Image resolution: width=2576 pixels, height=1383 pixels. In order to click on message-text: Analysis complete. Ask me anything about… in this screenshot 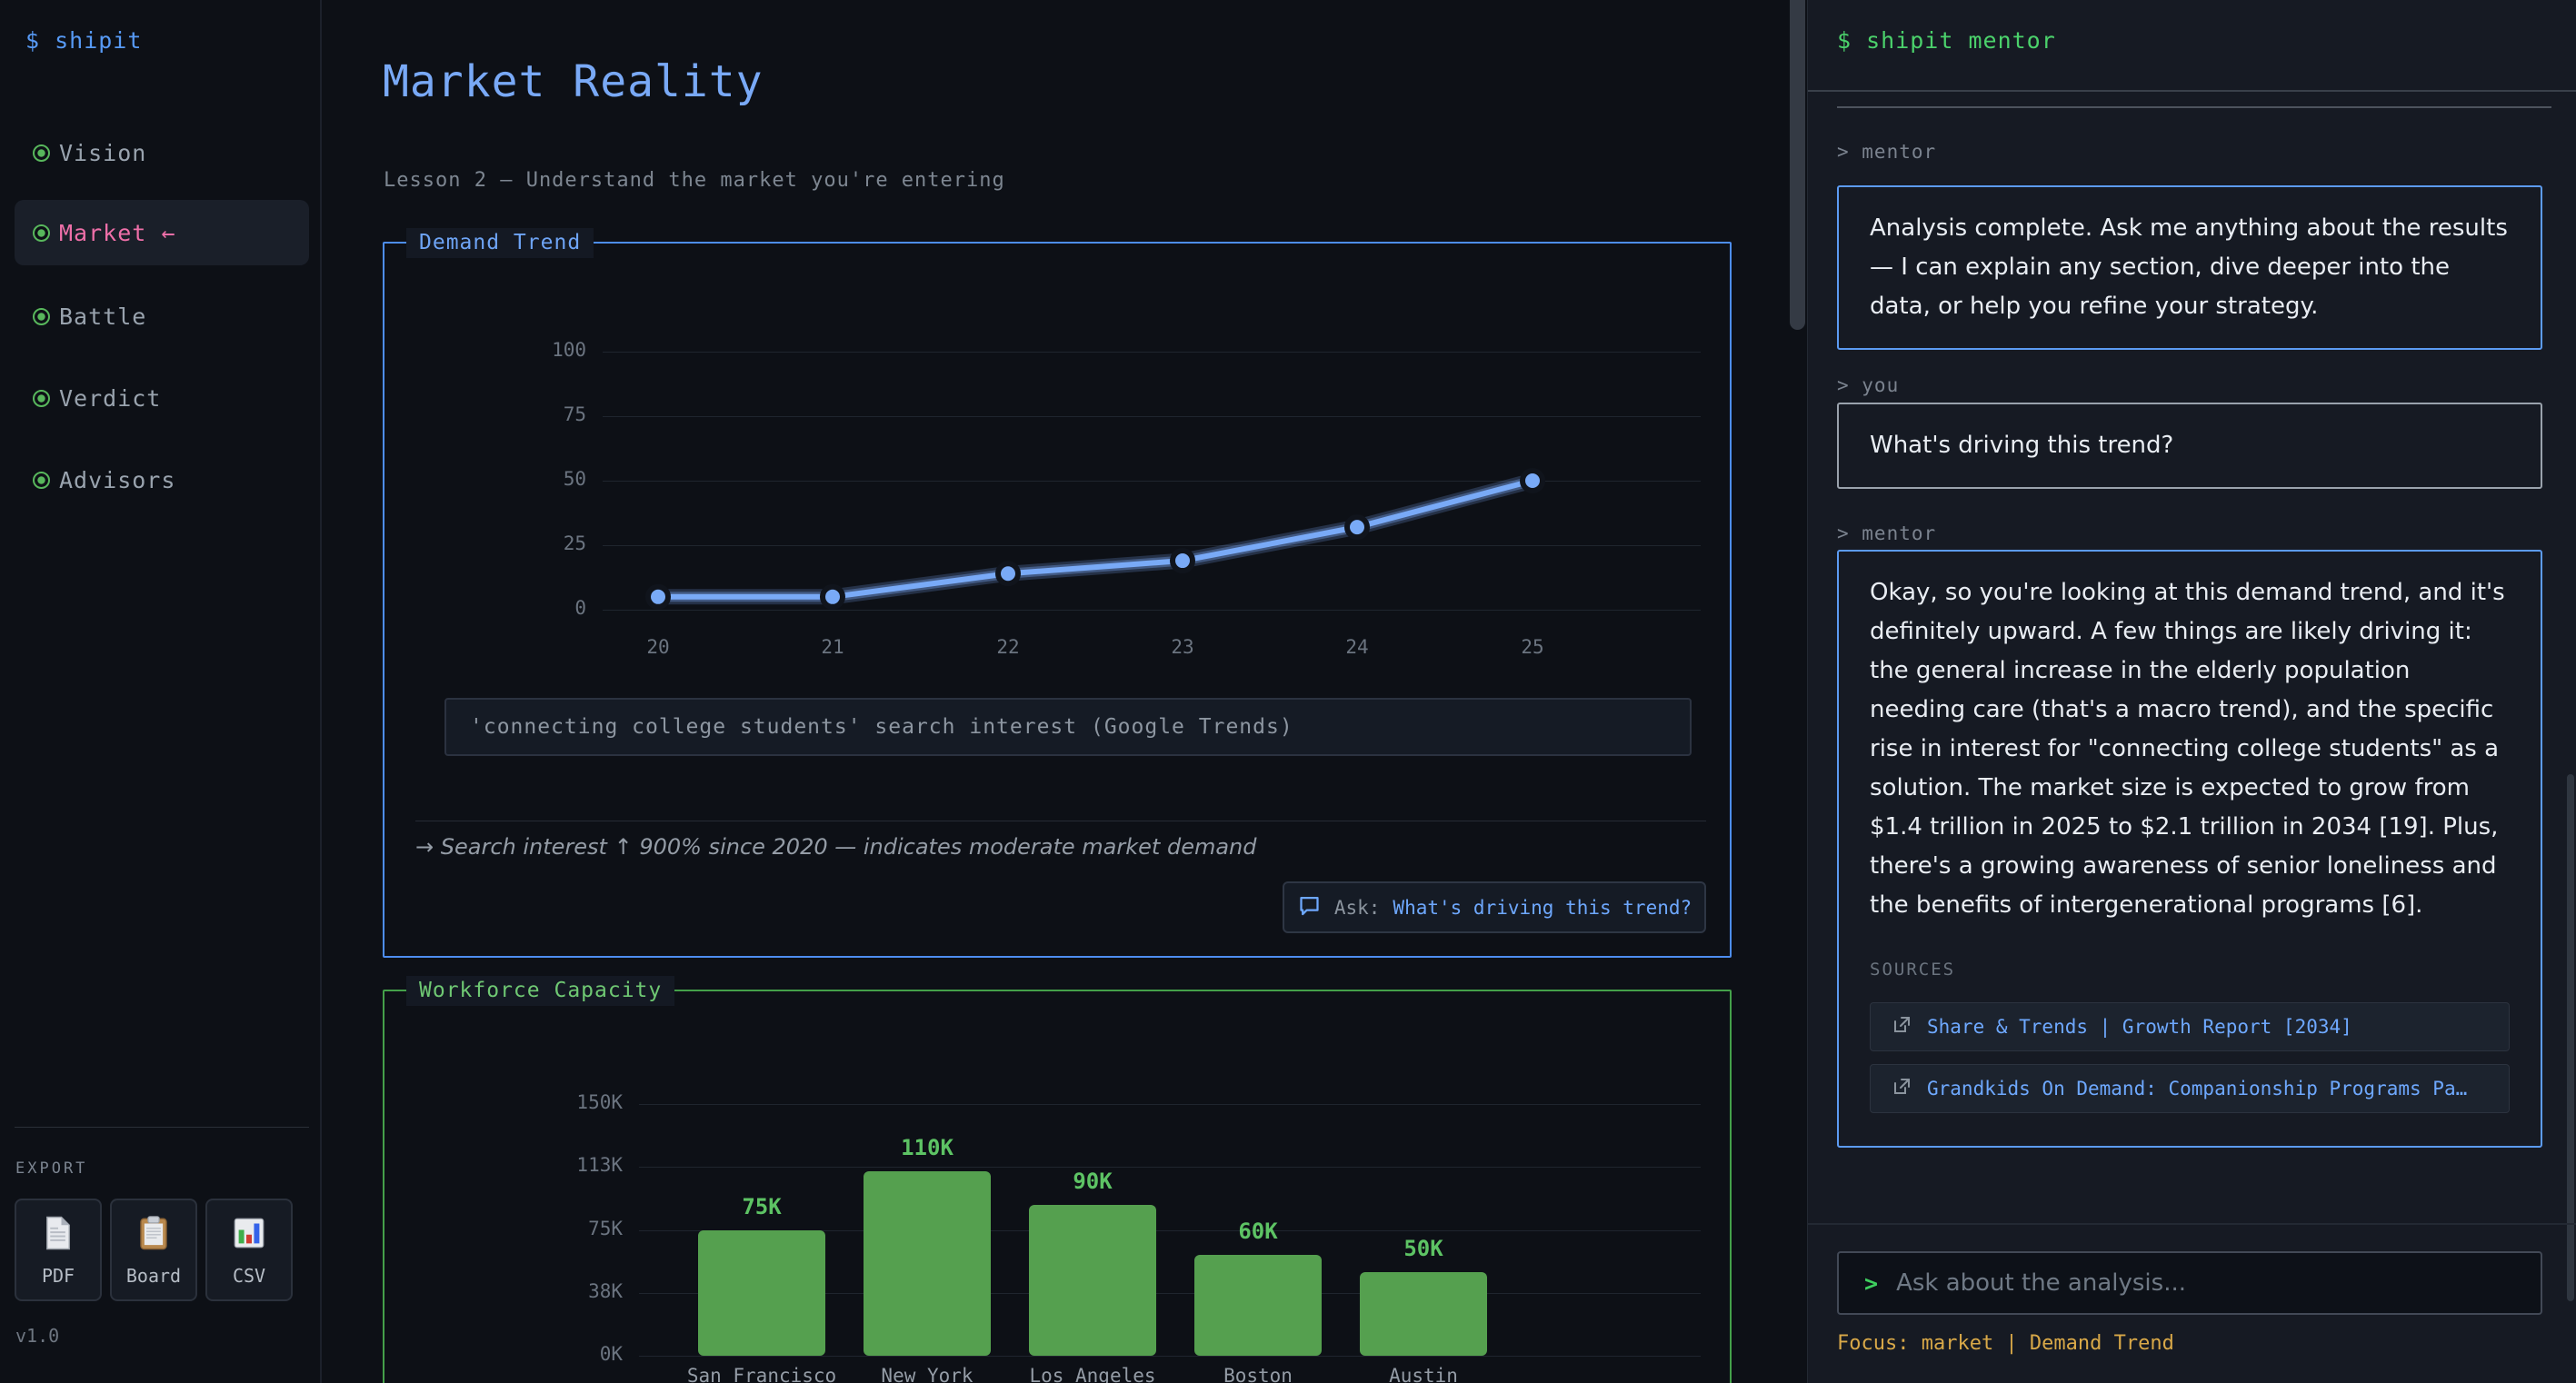, I will do `click(2189, 267)`.